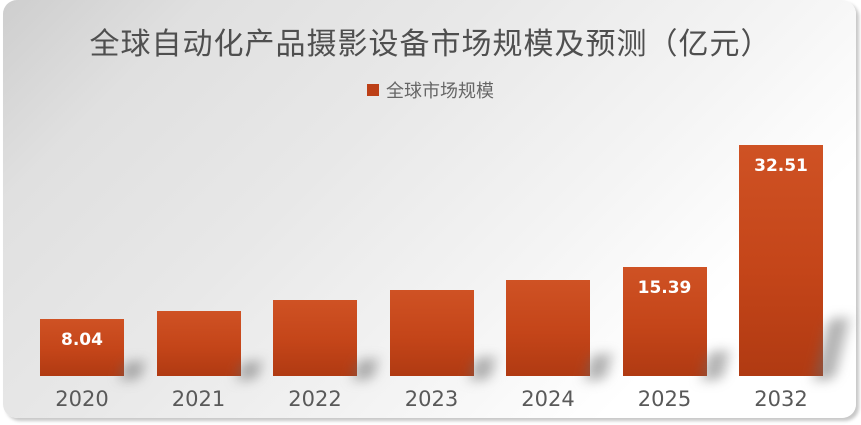 The height and width of the screenshot is (425, 861). Describe the element at coordinates (315, 338) in the screenshot. I see `bar-2022` at that location.